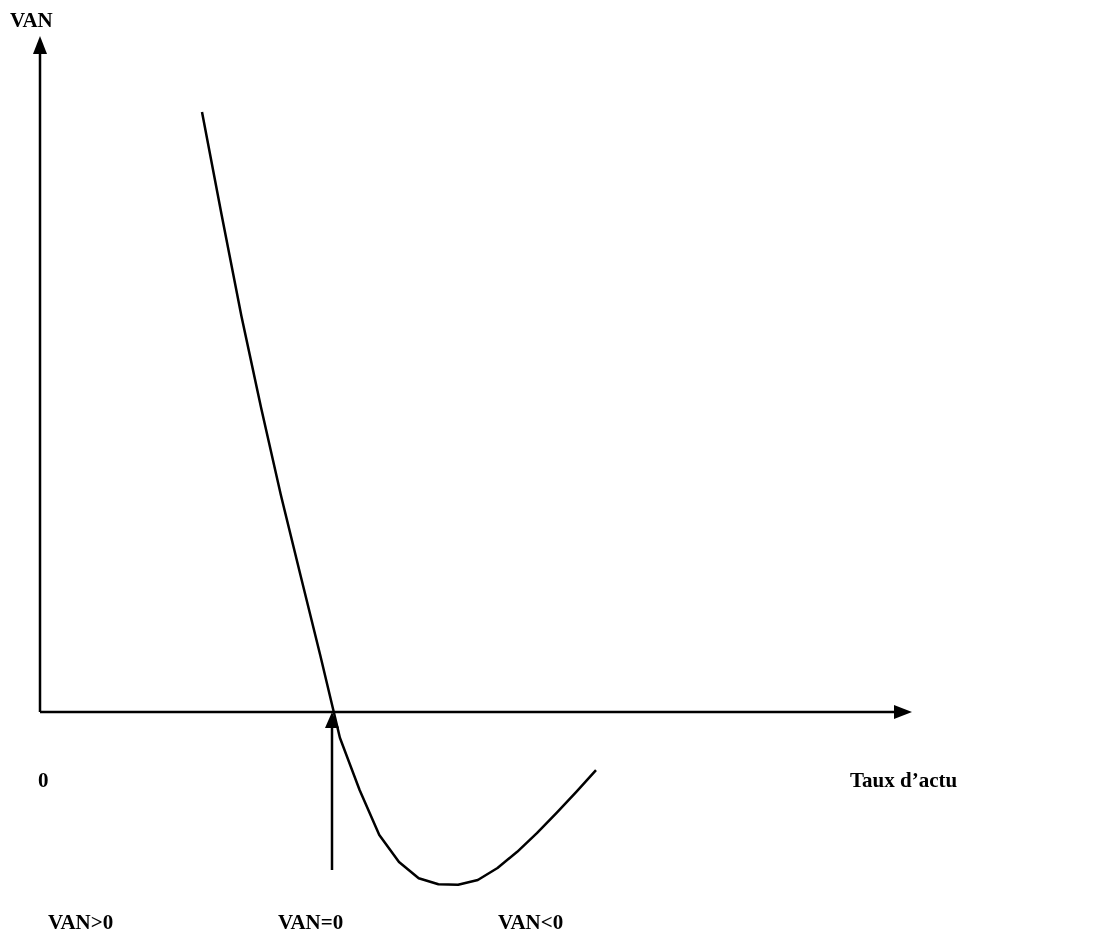 This screenshot has width=1107, height=936. What do you see at coordinates (531, 922) in the screenshot?
I see `text: VAN<0` at bounding box center [531, 922].